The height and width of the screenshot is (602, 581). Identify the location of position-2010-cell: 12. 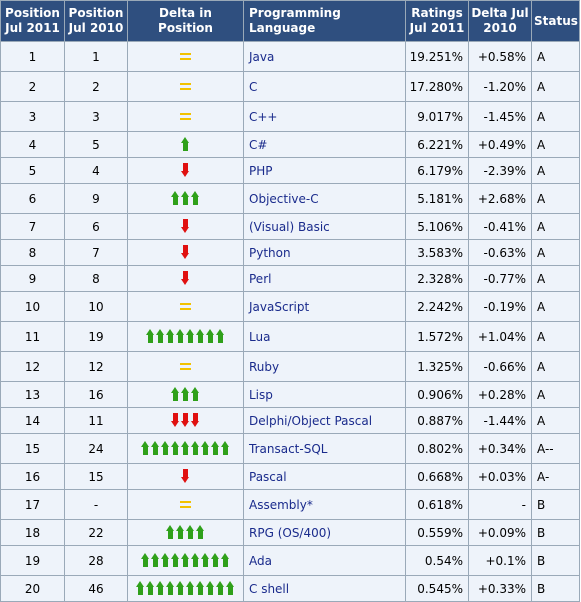
(96, 366).